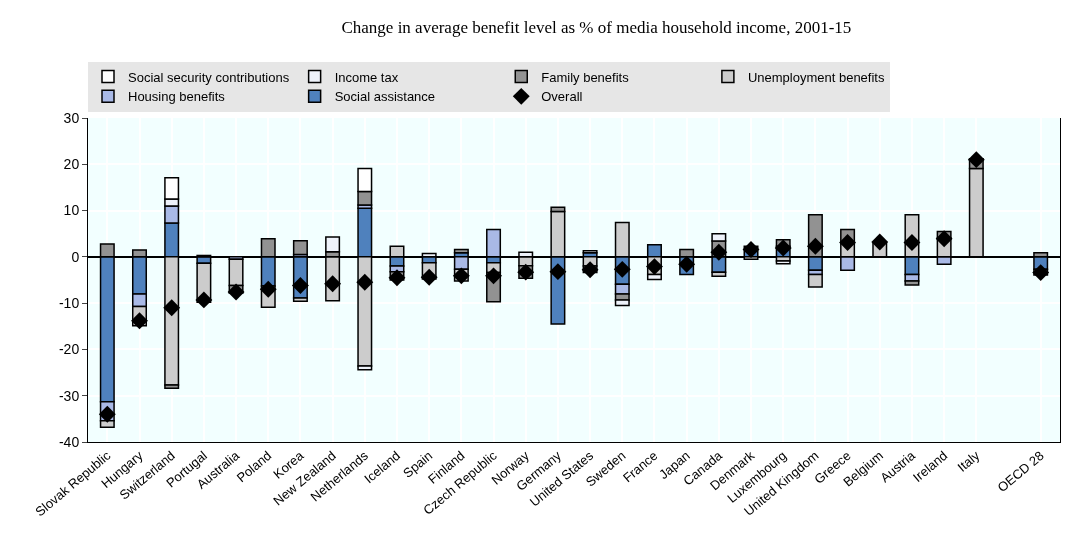  I want to click on legend-label: Overall, so click(562, 97).